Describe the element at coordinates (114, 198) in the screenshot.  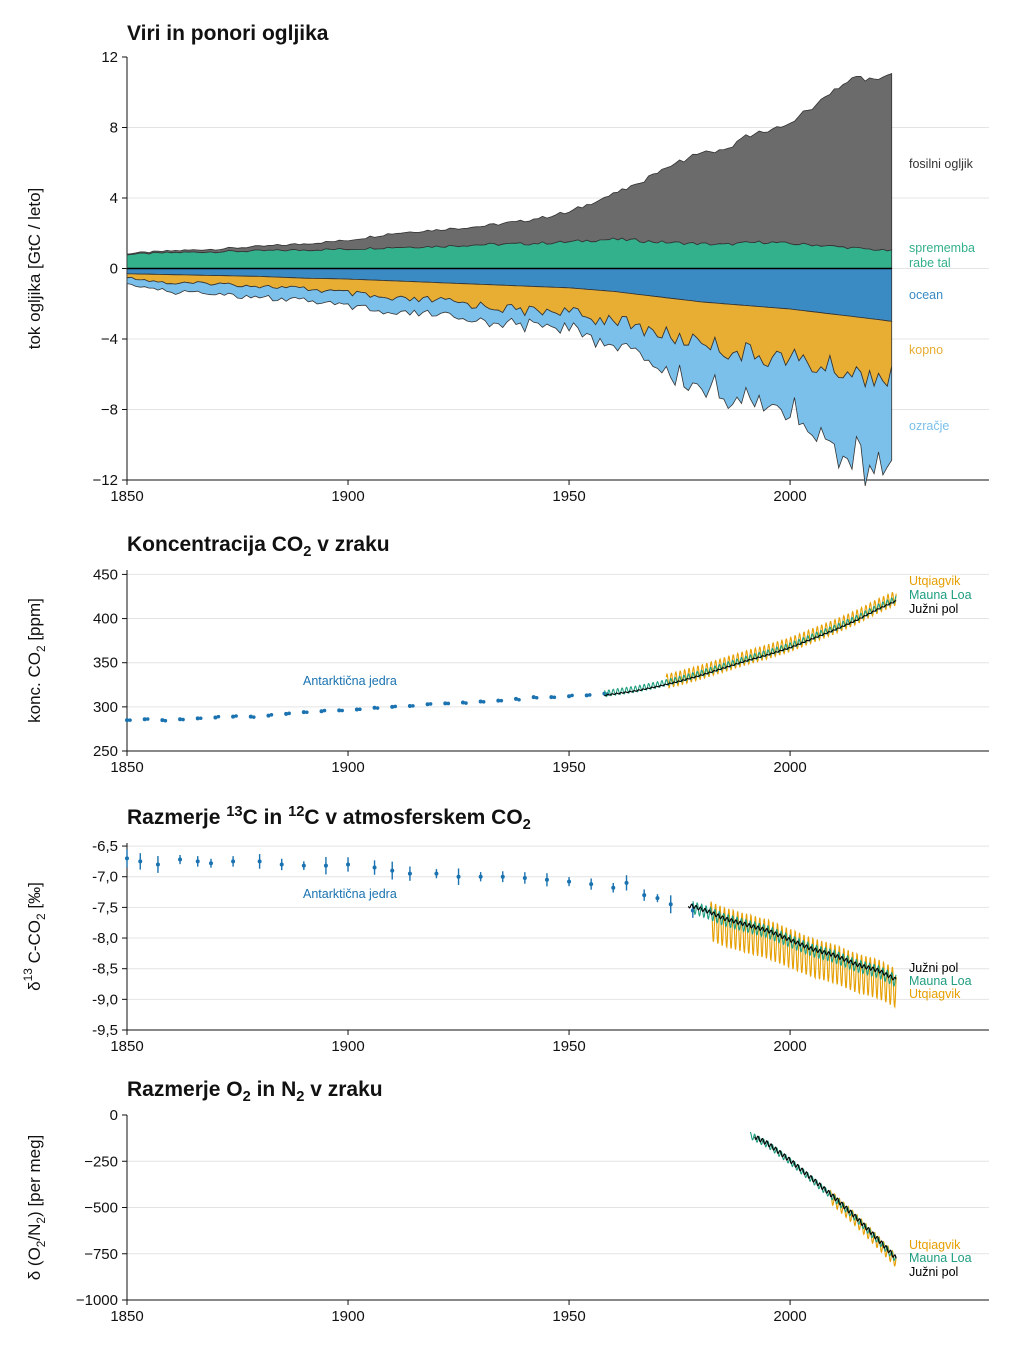
I see `y-tick-label: 4` at that location.